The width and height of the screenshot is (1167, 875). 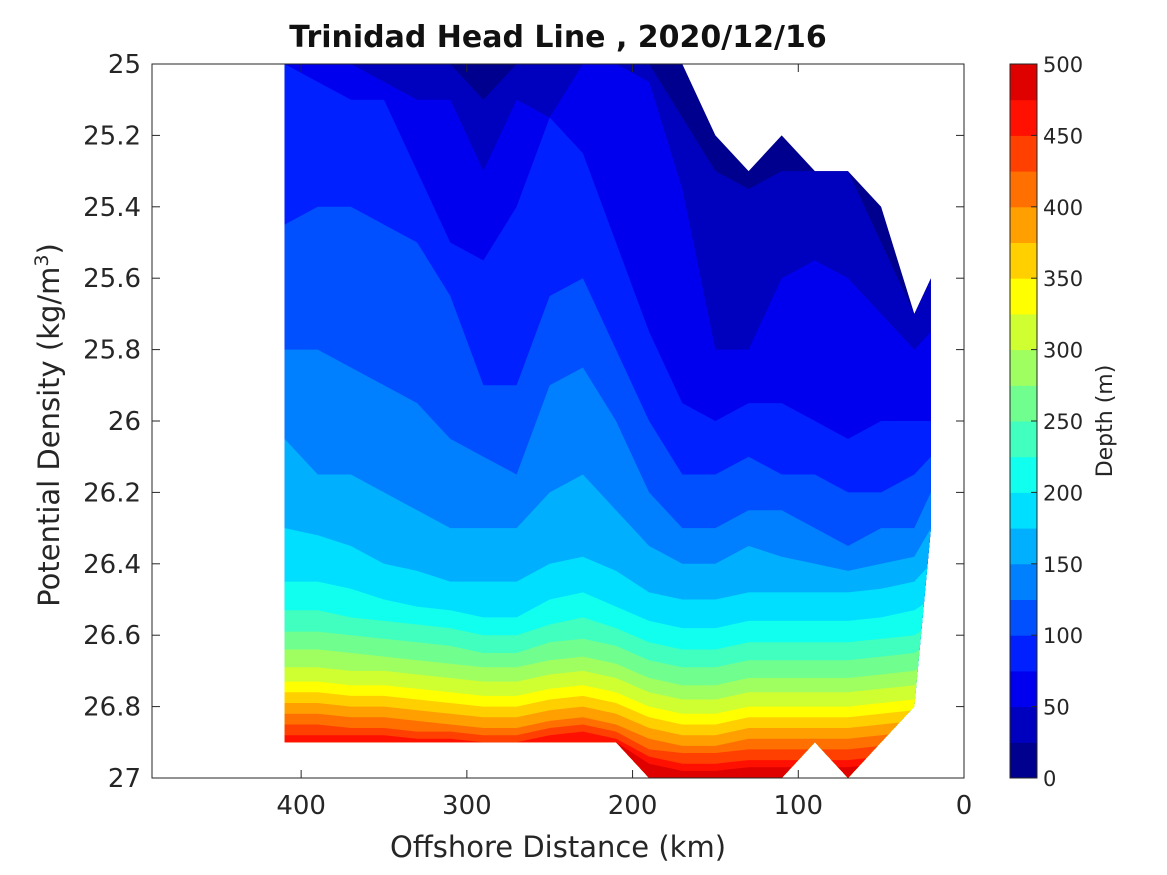 What do you see at coordinates (1063, 65) in the screenshot?
I see `colorbar-tick-label: 500` at bounding box center [1063, 65].